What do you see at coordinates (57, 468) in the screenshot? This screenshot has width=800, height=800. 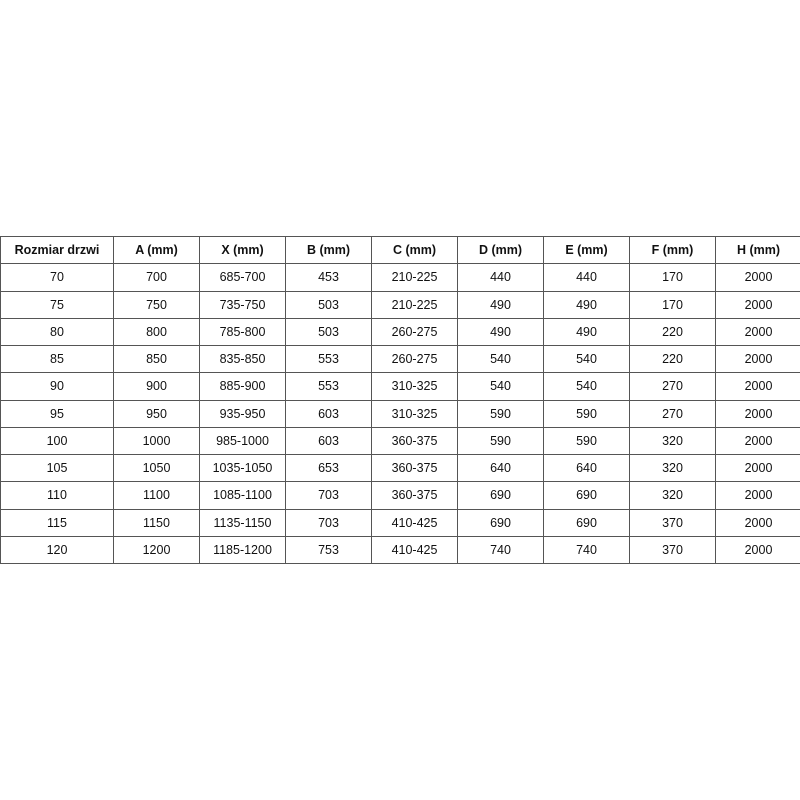 I see `table-cell: 105` at bounding box center [57, 468].